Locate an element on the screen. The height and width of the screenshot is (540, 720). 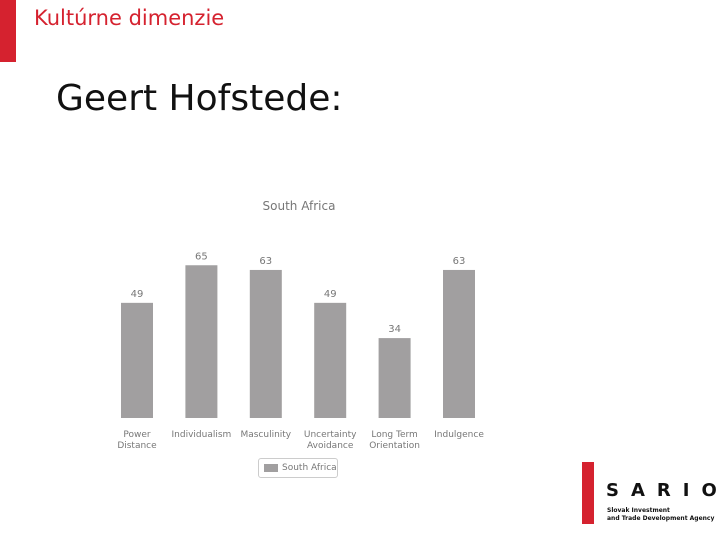
chart-legend: South Africa is located at coordinates (298, 468).